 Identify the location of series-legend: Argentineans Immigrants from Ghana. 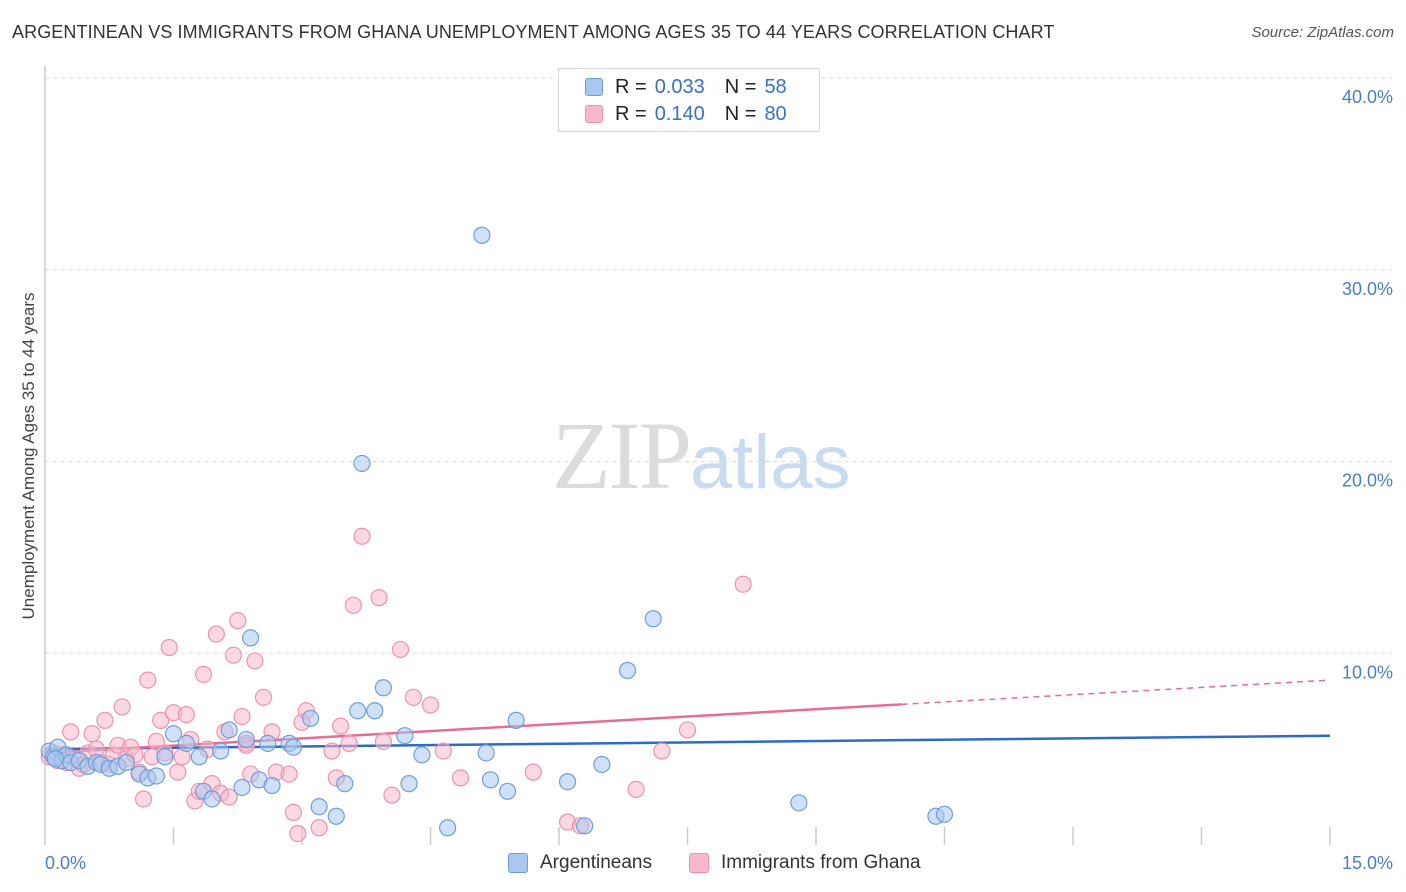
(703, 864).